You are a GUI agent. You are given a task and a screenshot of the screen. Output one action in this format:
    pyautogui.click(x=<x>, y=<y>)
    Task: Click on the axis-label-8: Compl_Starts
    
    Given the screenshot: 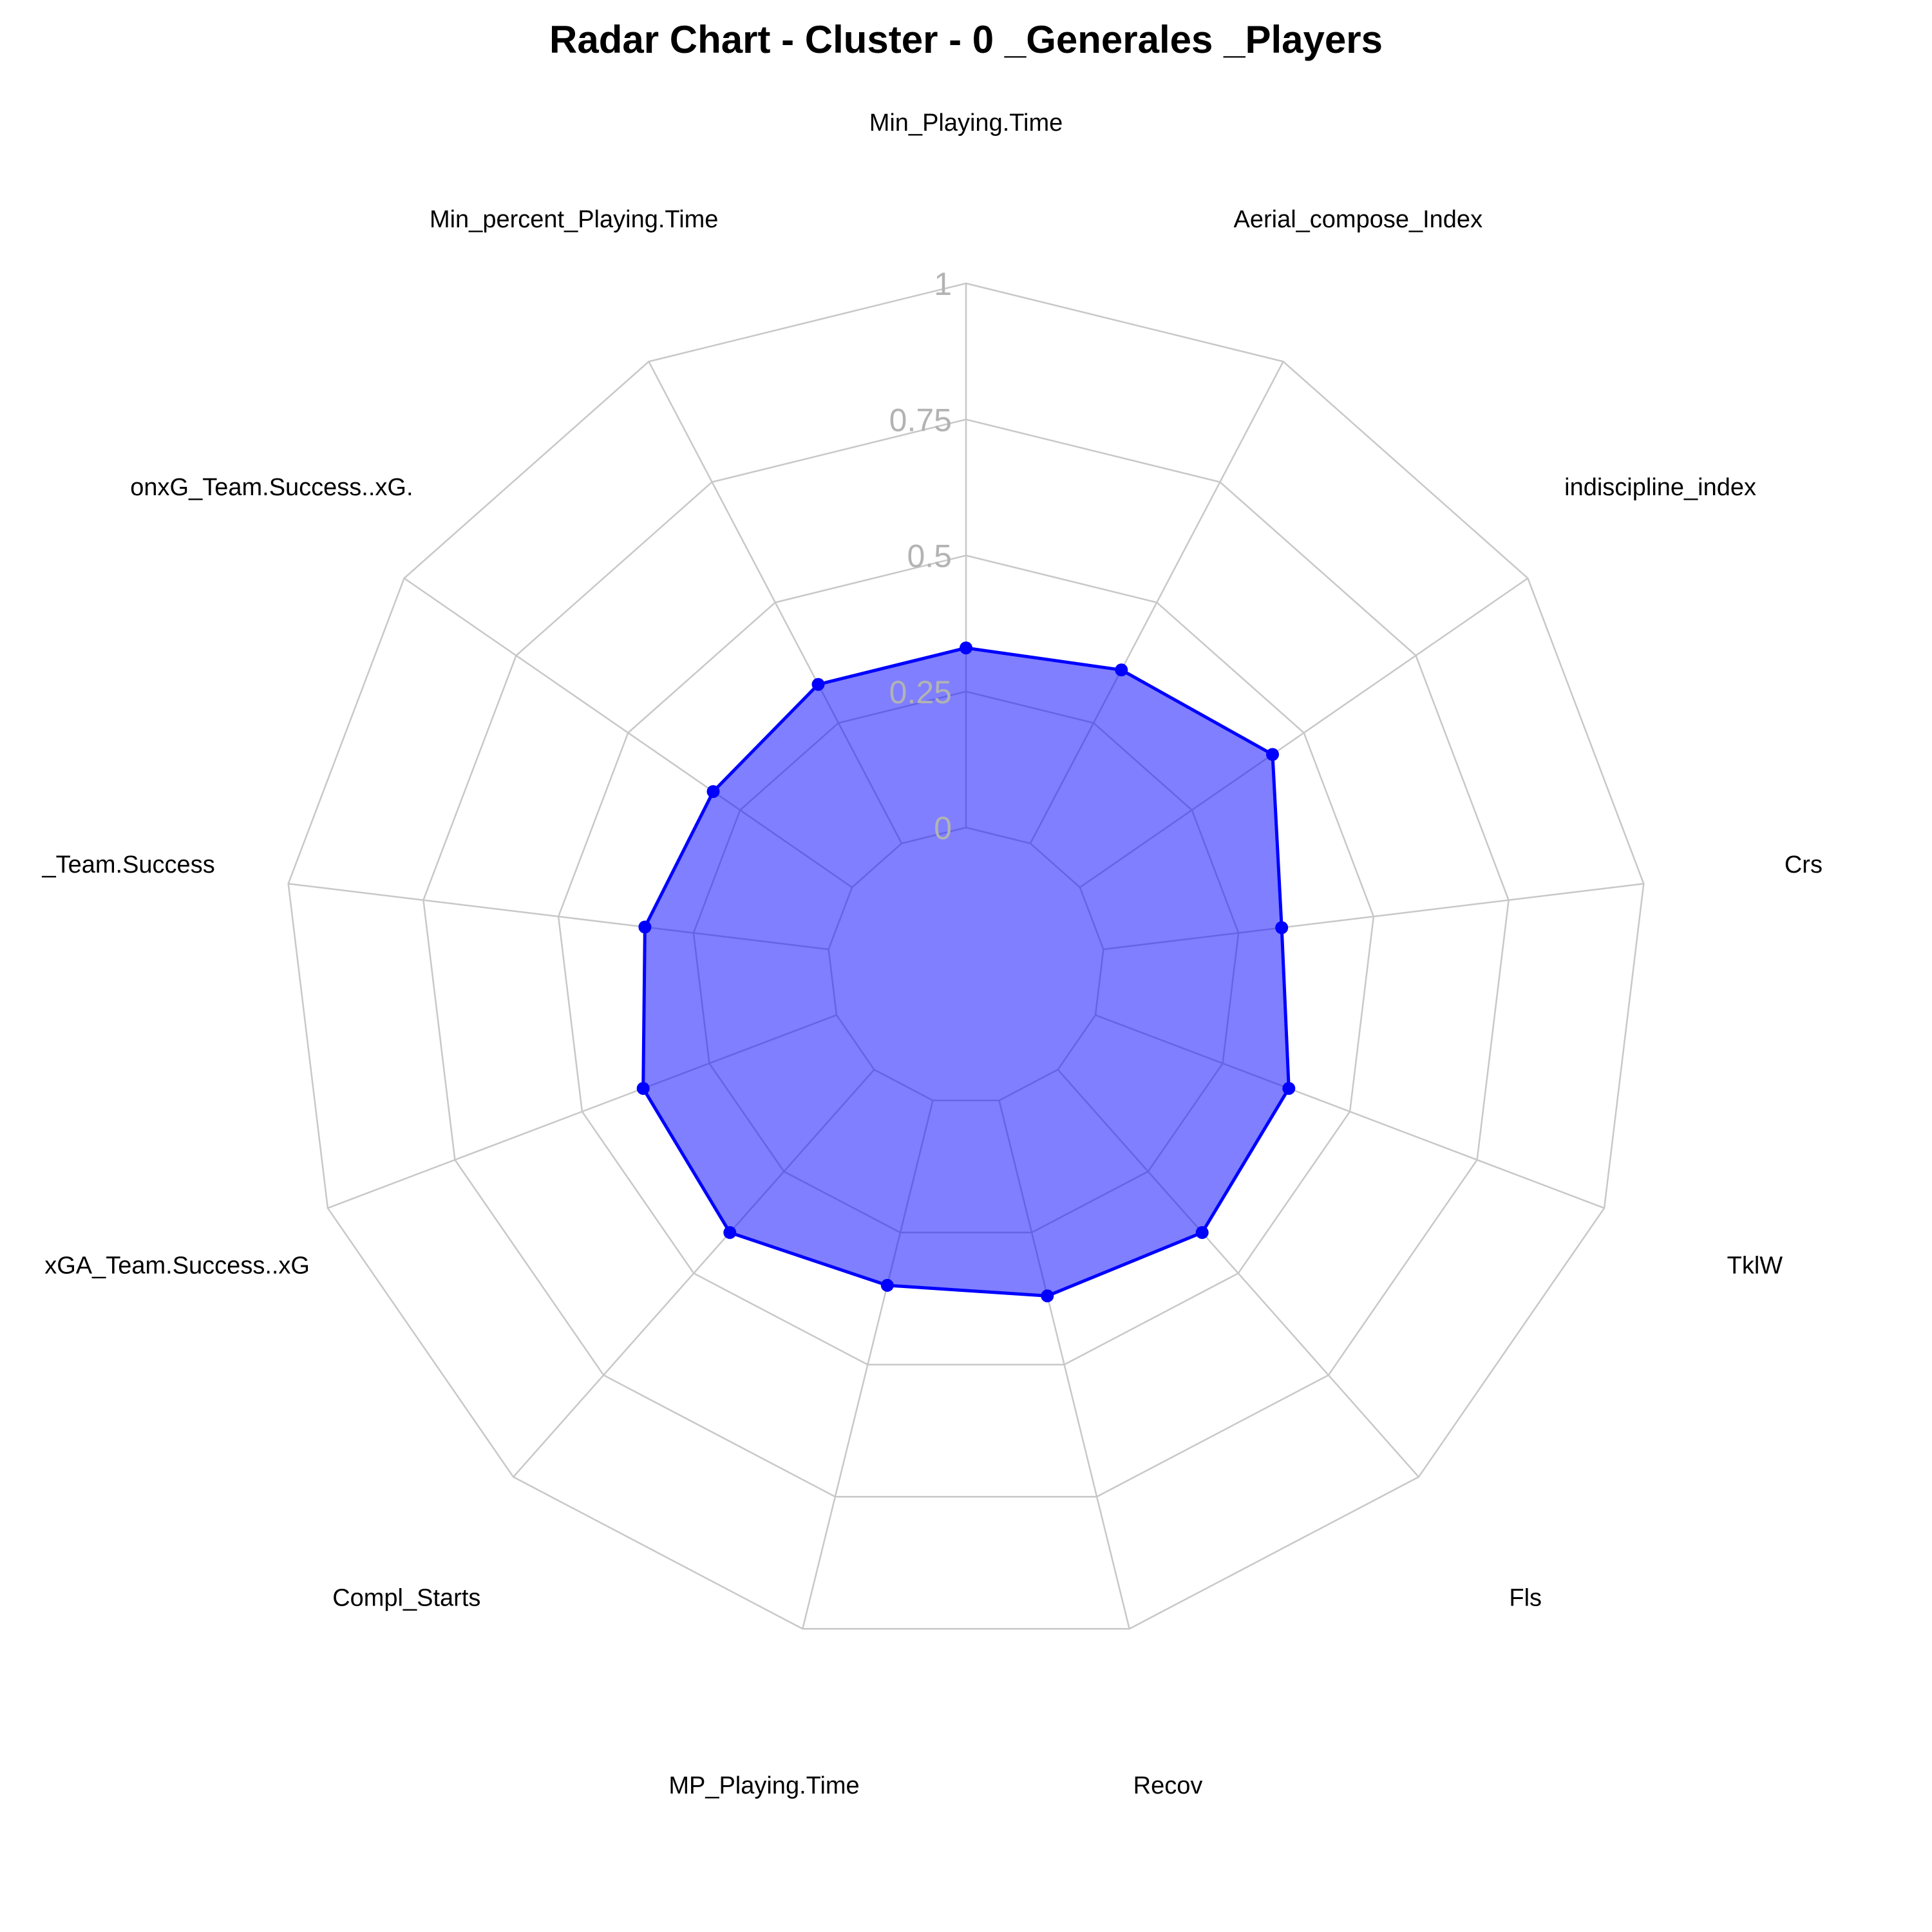 What is the action you would take?
    pyautogui.click(x=406, y=1599)
    